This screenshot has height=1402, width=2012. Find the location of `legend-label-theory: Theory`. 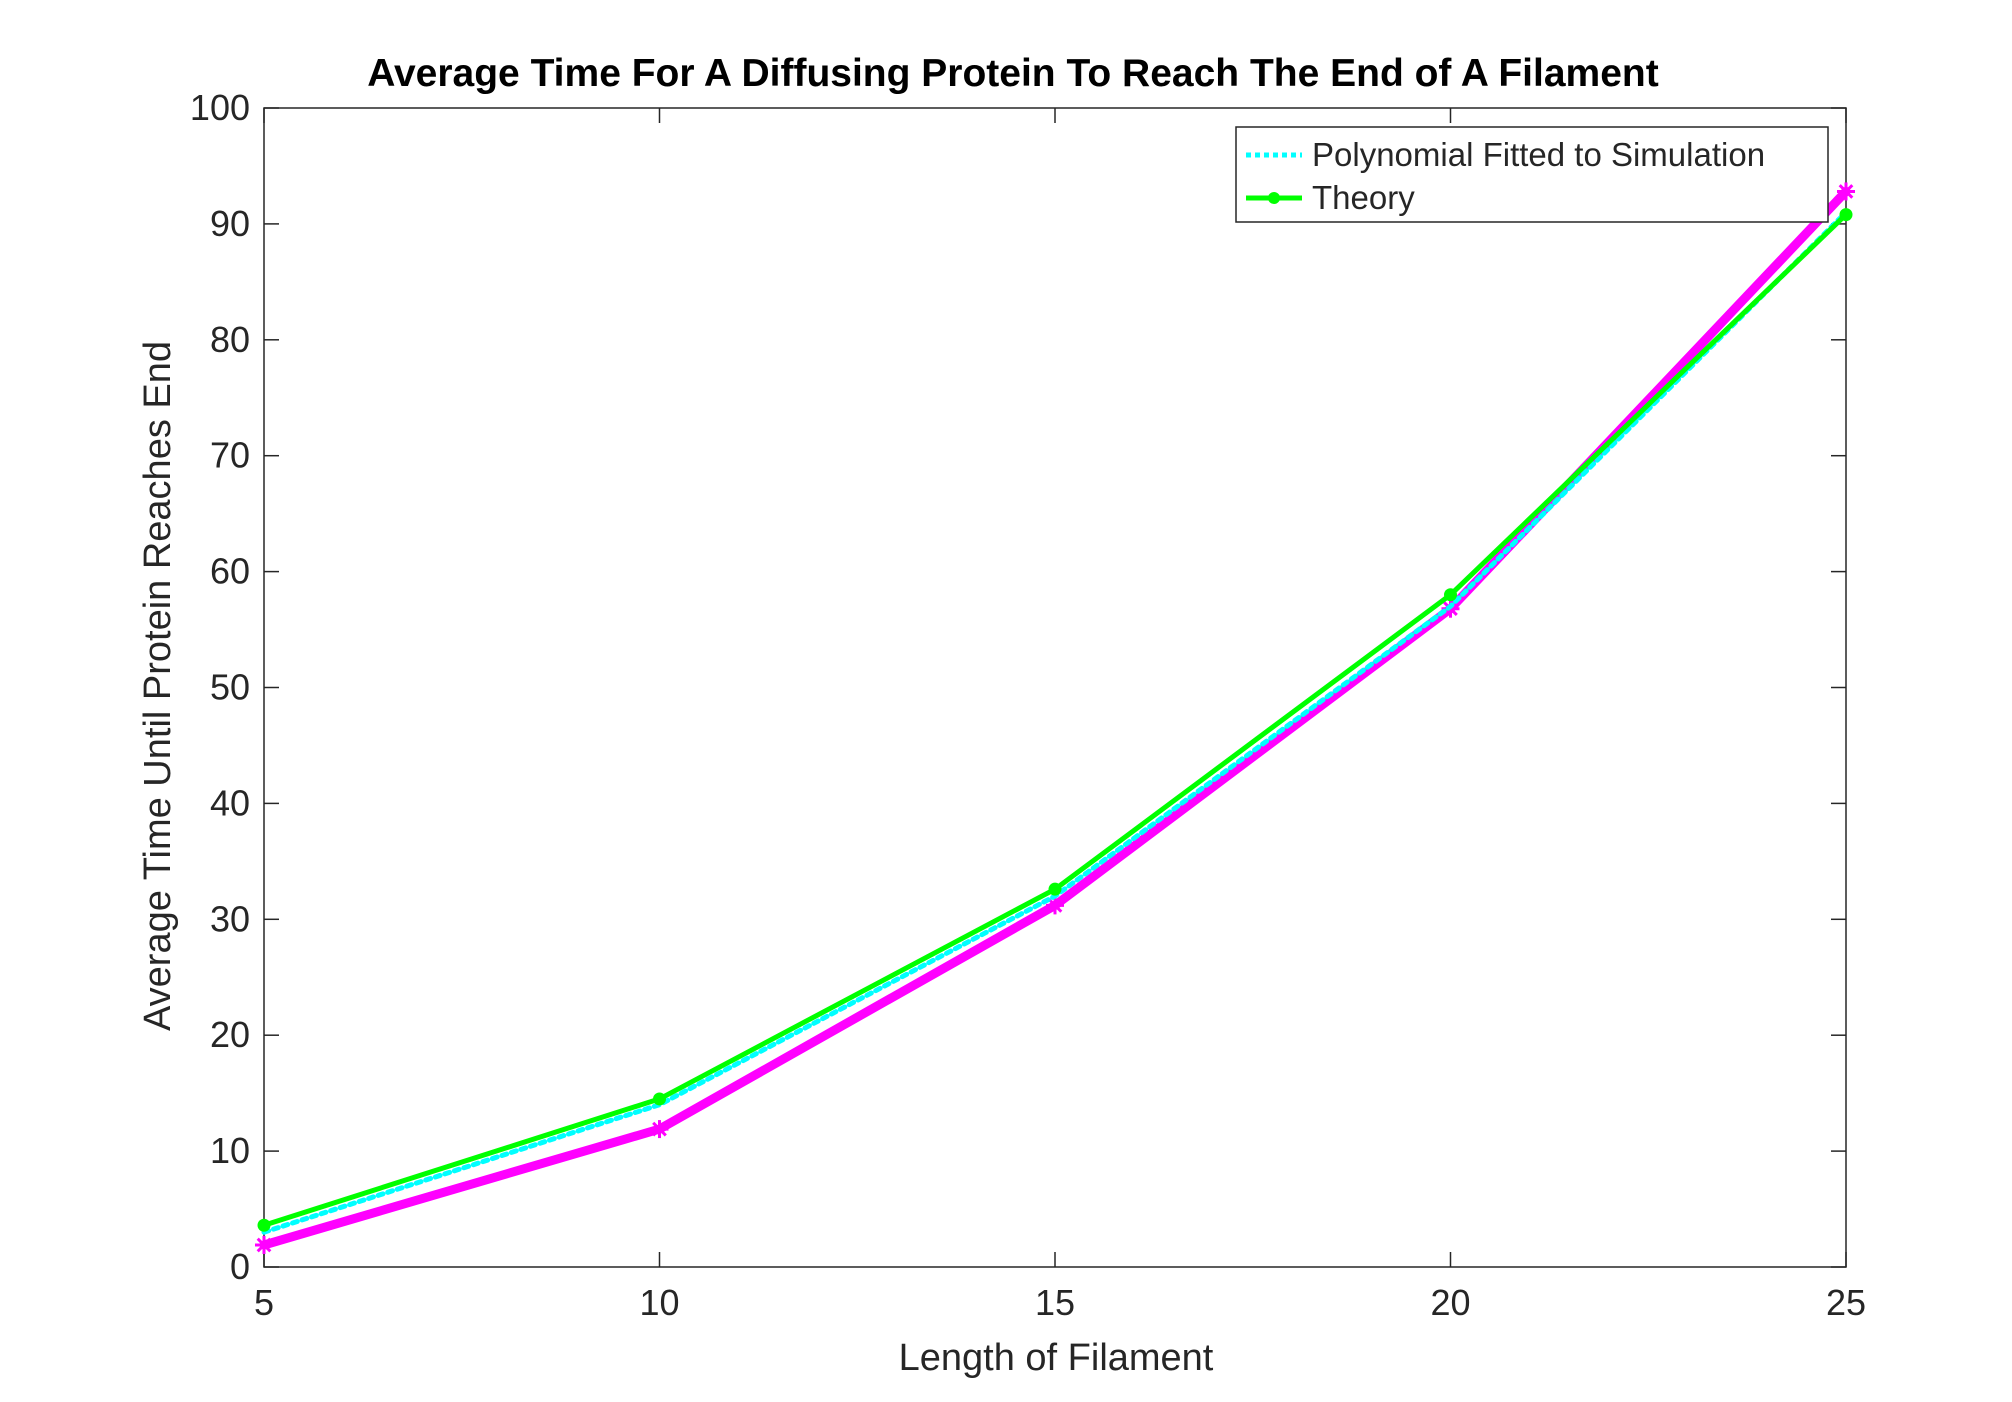

legend-label-theory: Theory is located at coordinates (1363, 197).